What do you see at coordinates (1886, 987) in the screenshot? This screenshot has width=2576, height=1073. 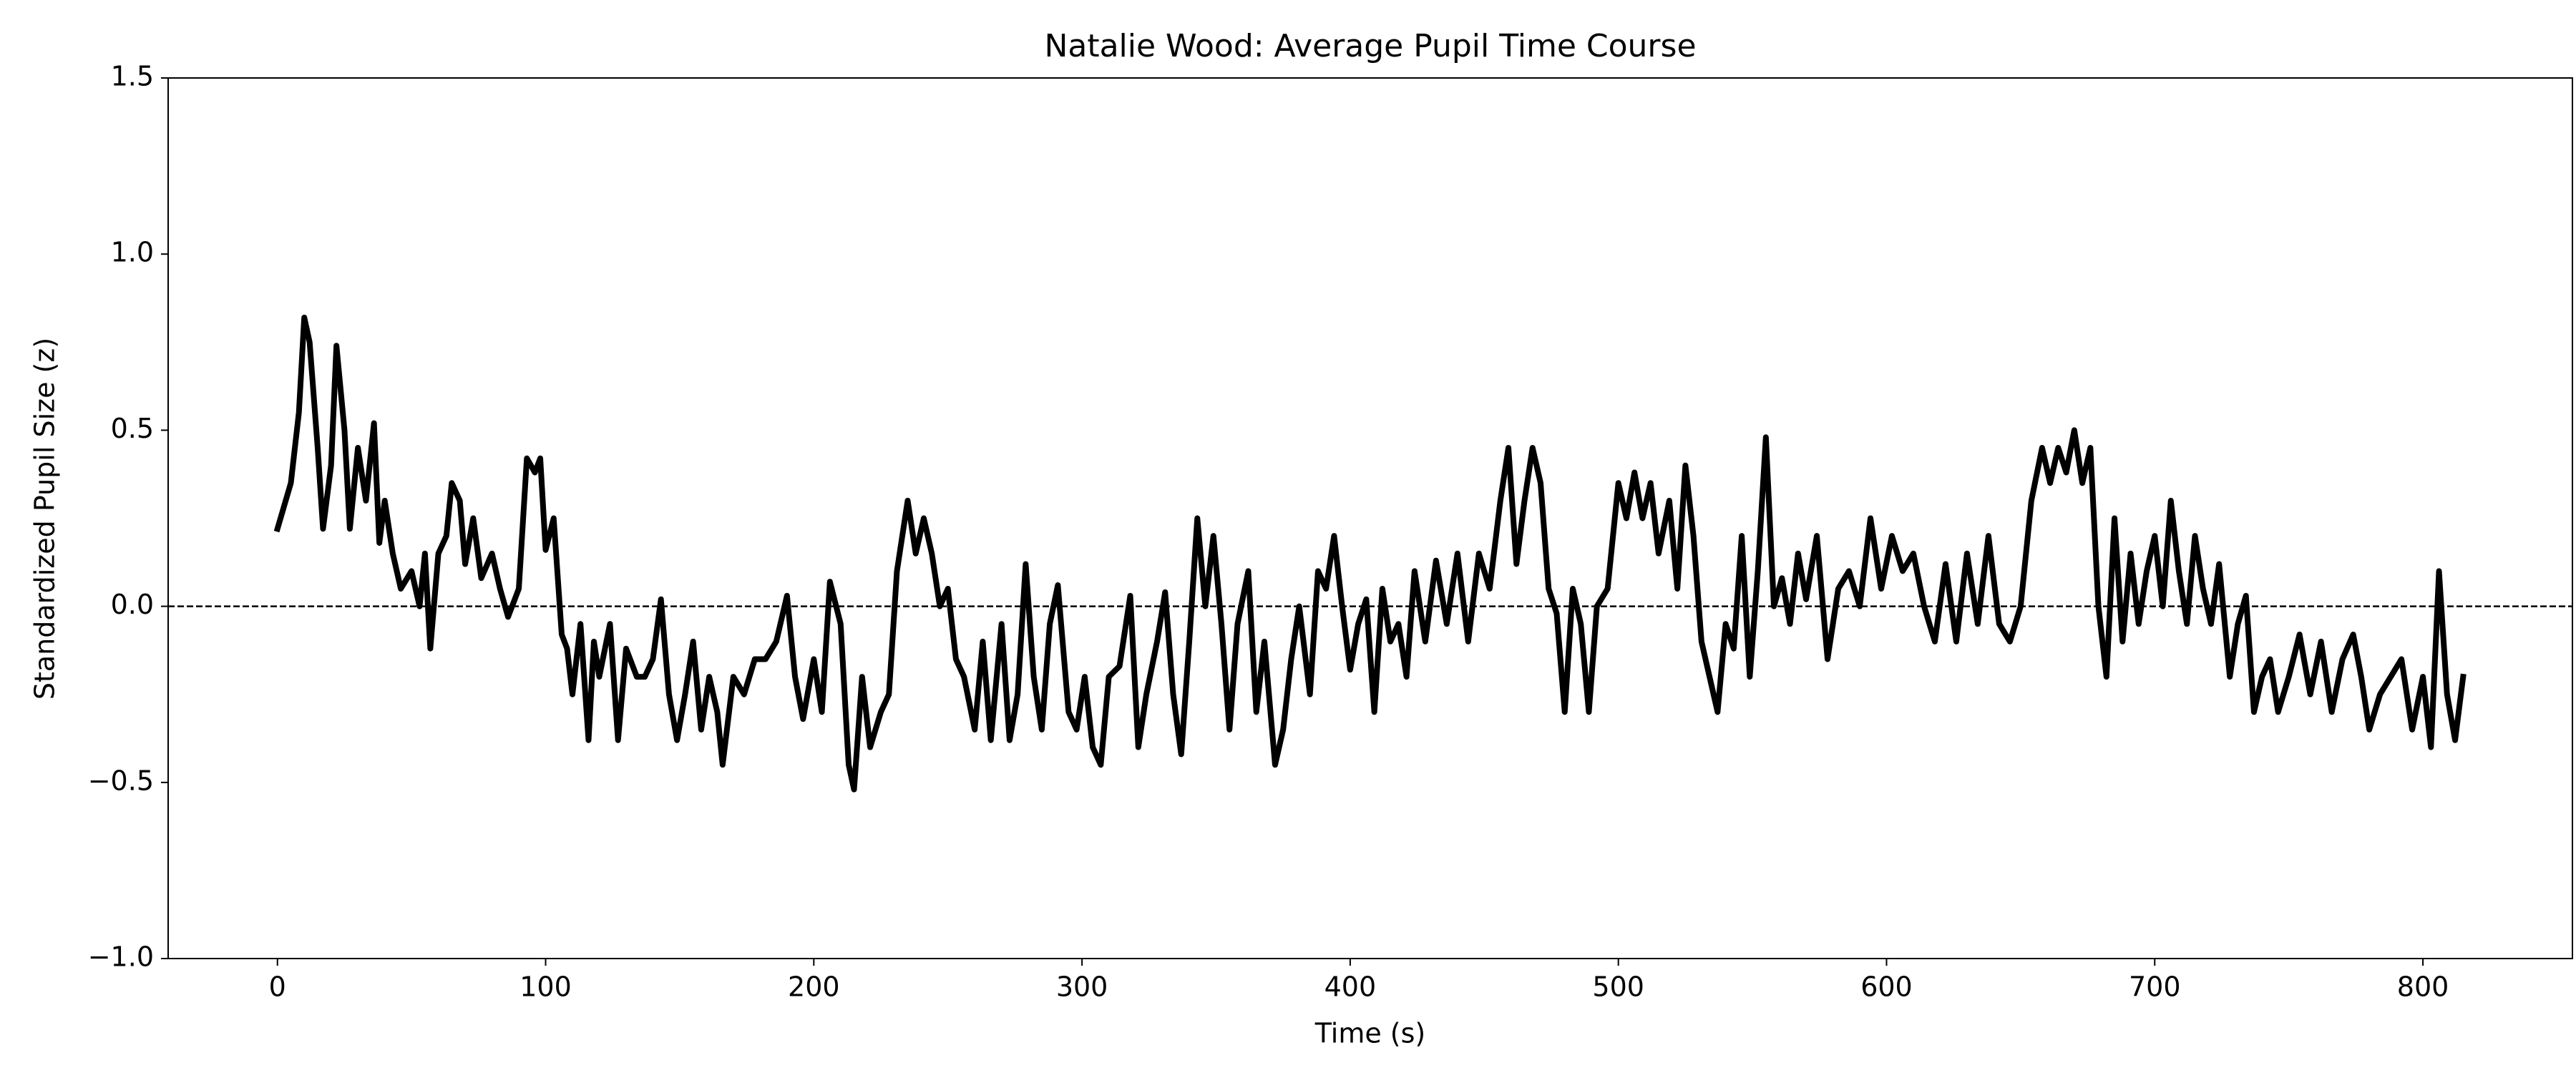 I see `x-tick-label: 600` at bounding box center [1886, 987].